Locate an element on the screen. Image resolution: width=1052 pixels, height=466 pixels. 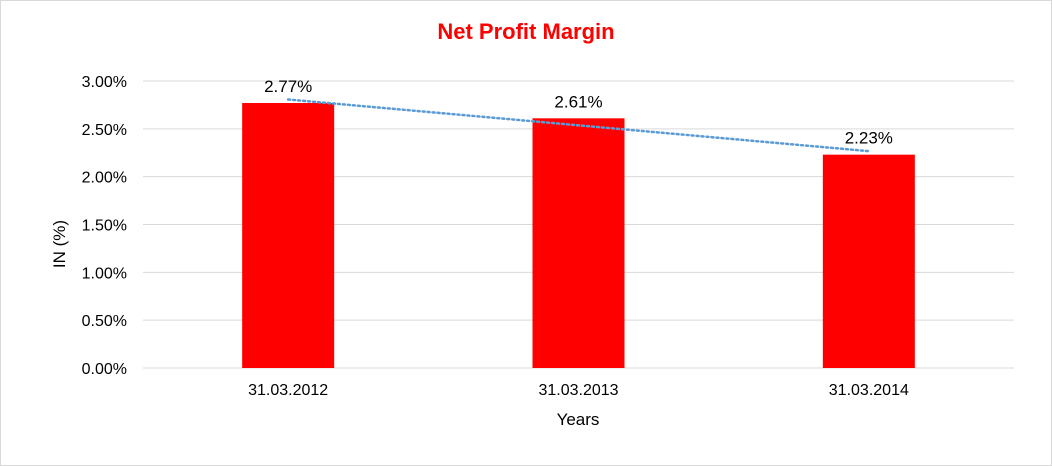
y-tick-label: 1.50% is located at coordinates (104, 226).